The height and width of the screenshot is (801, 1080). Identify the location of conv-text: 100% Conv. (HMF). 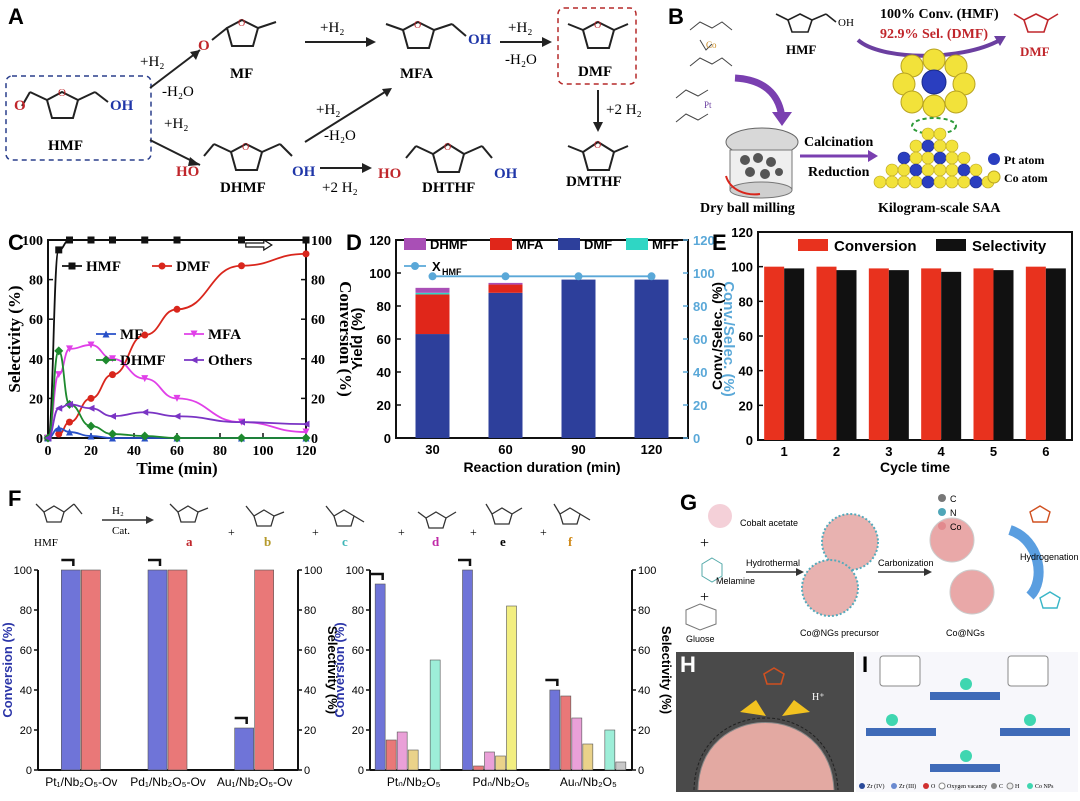
(939, 14).